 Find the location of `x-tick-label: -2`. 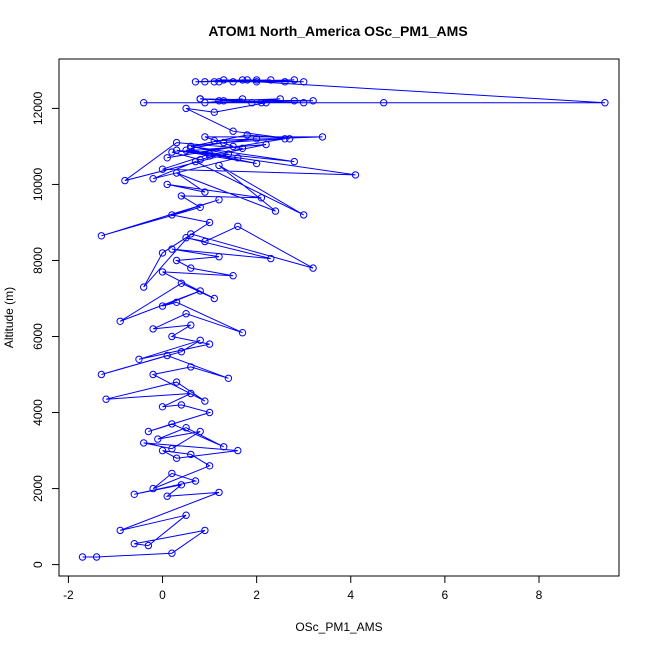

x-tick-label: -2 is located at coordinates (68, 595).